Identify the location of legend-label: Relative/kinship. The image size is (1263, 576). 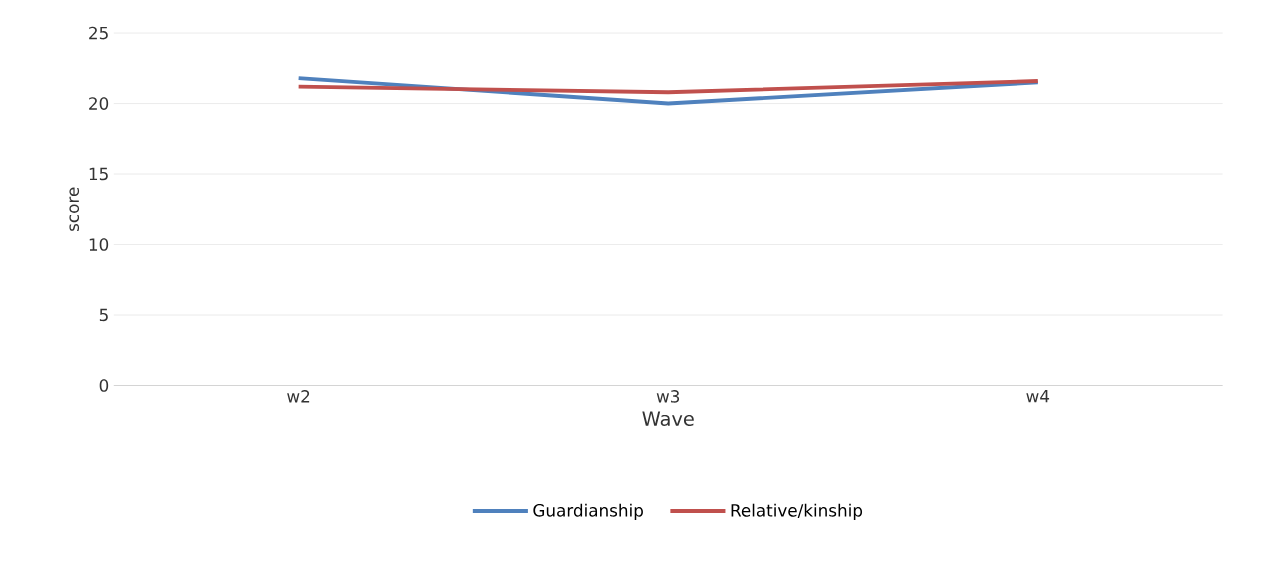
(797, 511).